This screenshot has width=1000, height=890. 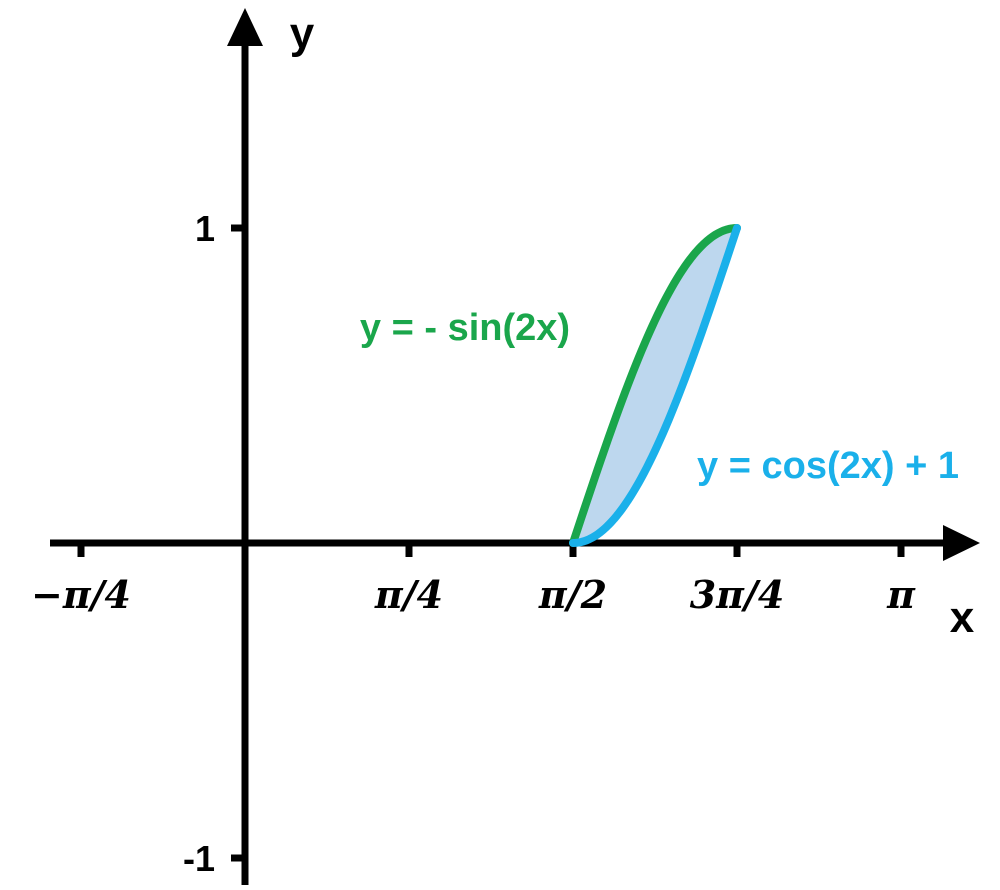 What do you see at coordinates (961, 543) in the screenshot?
I see `x-axis-arrow` at bounding box center [961, 543].